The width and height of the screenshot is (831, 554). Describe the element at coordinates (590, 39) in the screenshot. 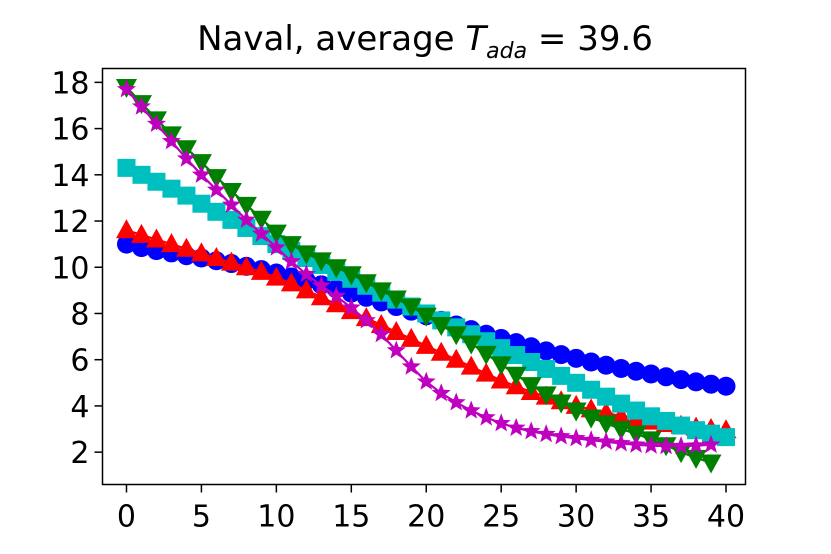

I see `title-suffix: = 39.6` at that location.